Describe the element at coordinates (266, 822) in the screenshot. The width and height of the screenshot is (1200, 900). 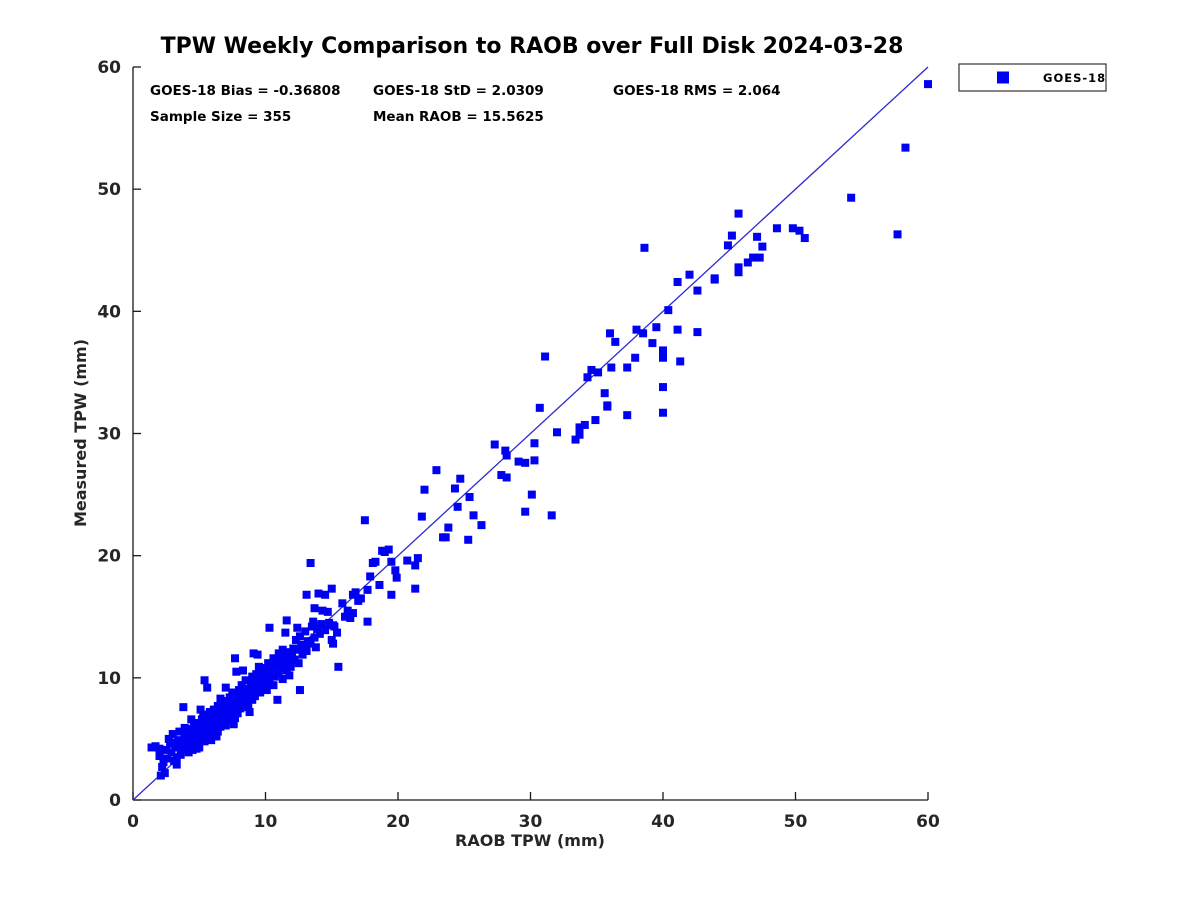
I see `x-tick-label-10: 10` at that location.